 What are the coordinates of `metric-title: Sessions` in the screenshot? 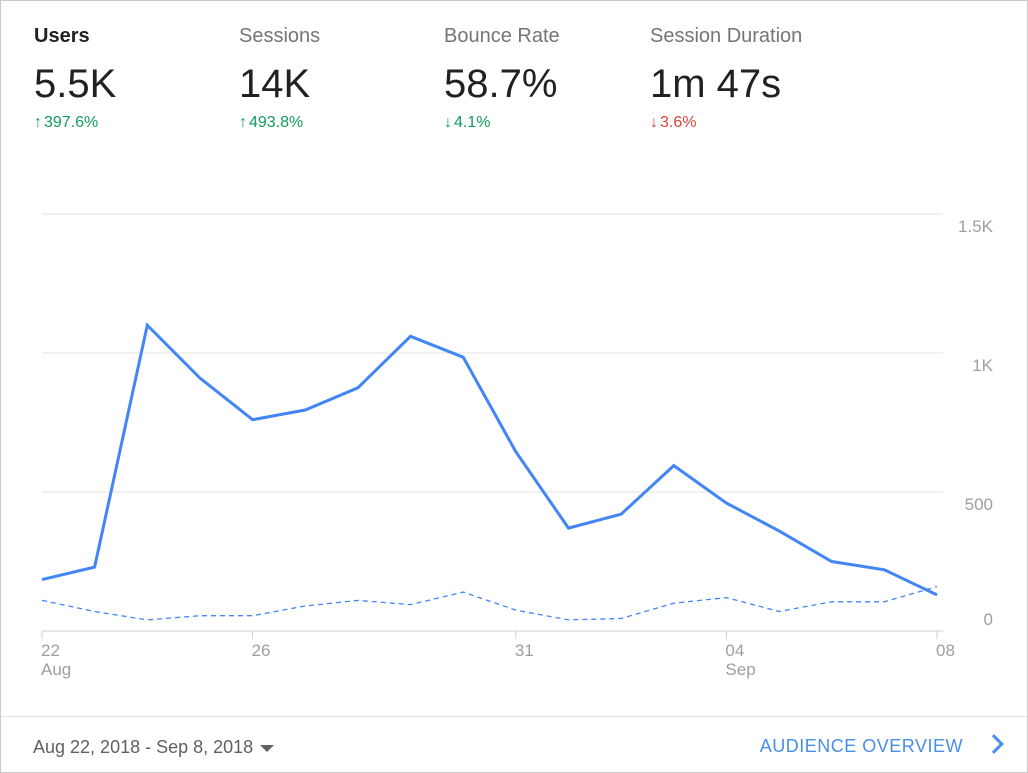 It's located at (280, 36).